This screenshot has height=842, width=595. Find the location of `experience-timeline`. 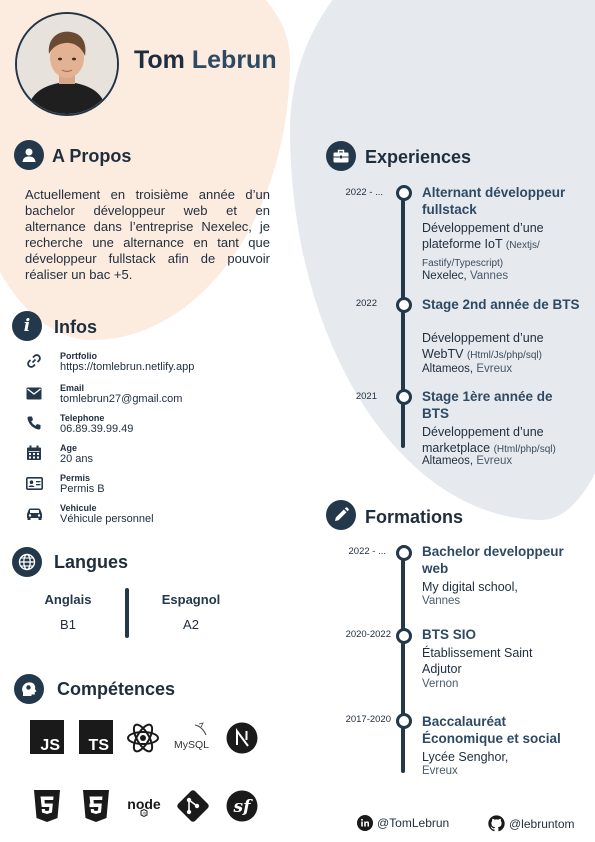

experience-timeline is located at coordinates (403, 317).